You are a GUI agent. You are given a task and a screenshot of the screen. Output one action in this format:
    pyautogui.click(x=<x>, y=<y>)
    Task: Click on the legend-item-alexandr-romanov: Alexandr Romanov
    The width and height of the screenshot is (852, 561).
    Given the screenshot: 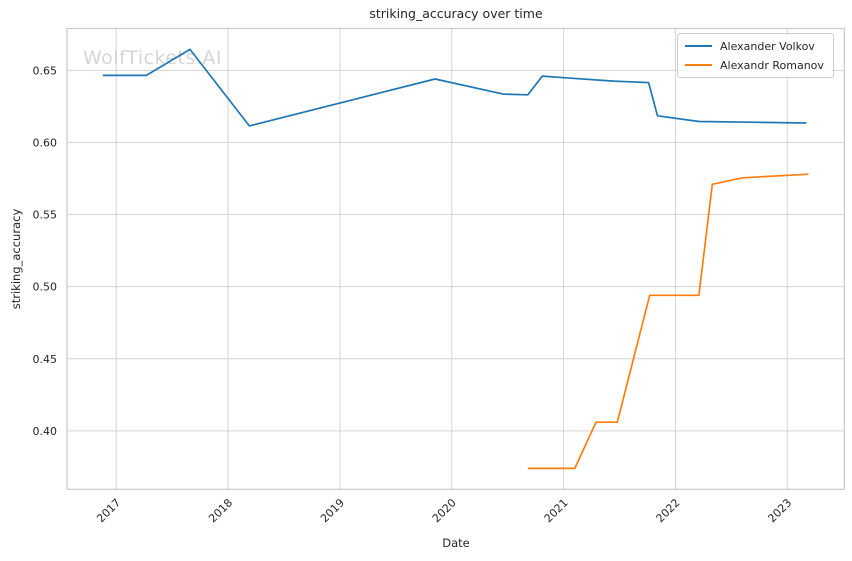 What is the action you would take?
    pyautogui.click(x=754, y=65)
    